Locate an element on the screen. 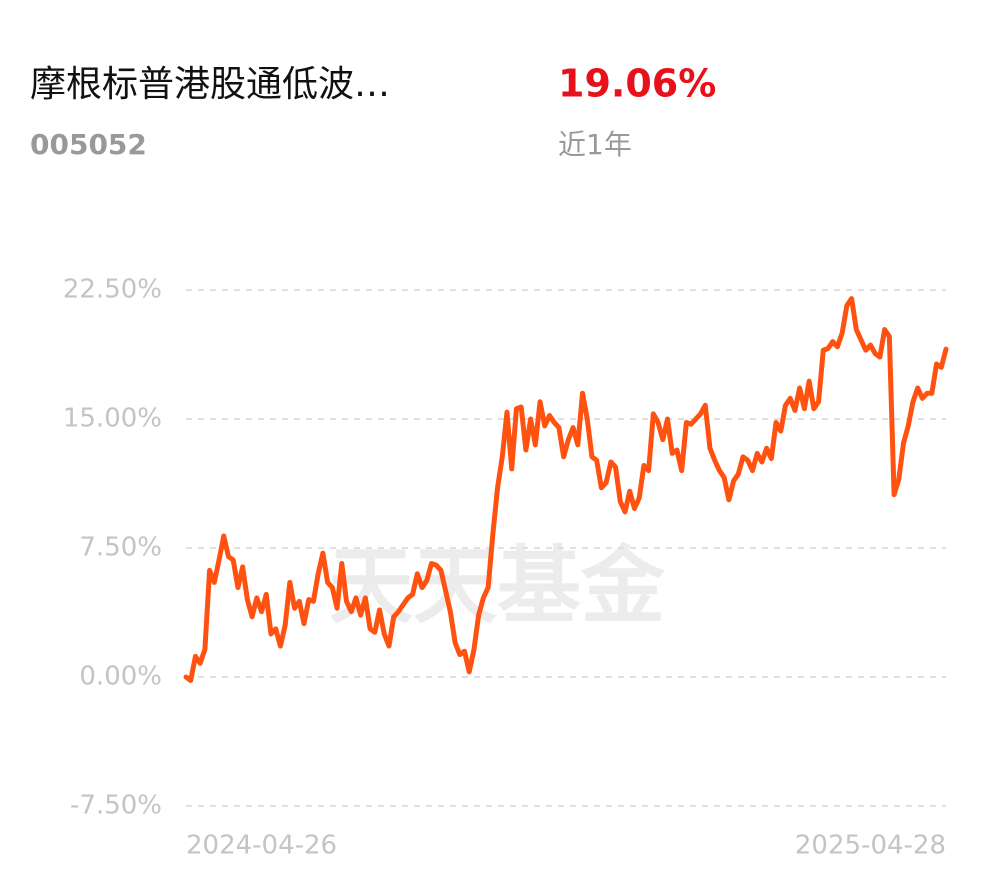 The height and width of the screenshot is (878, 990). y-tick-label: 0.00% is located at coordinates (120, 677).